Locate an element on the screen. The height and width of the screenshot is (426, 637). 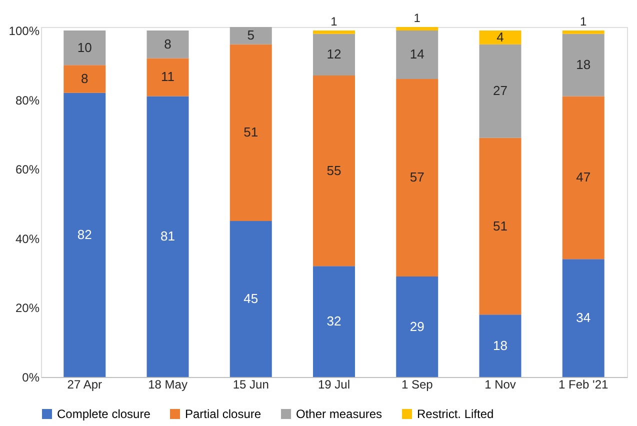
data-label: 12 is located at coordinates (334, 54).